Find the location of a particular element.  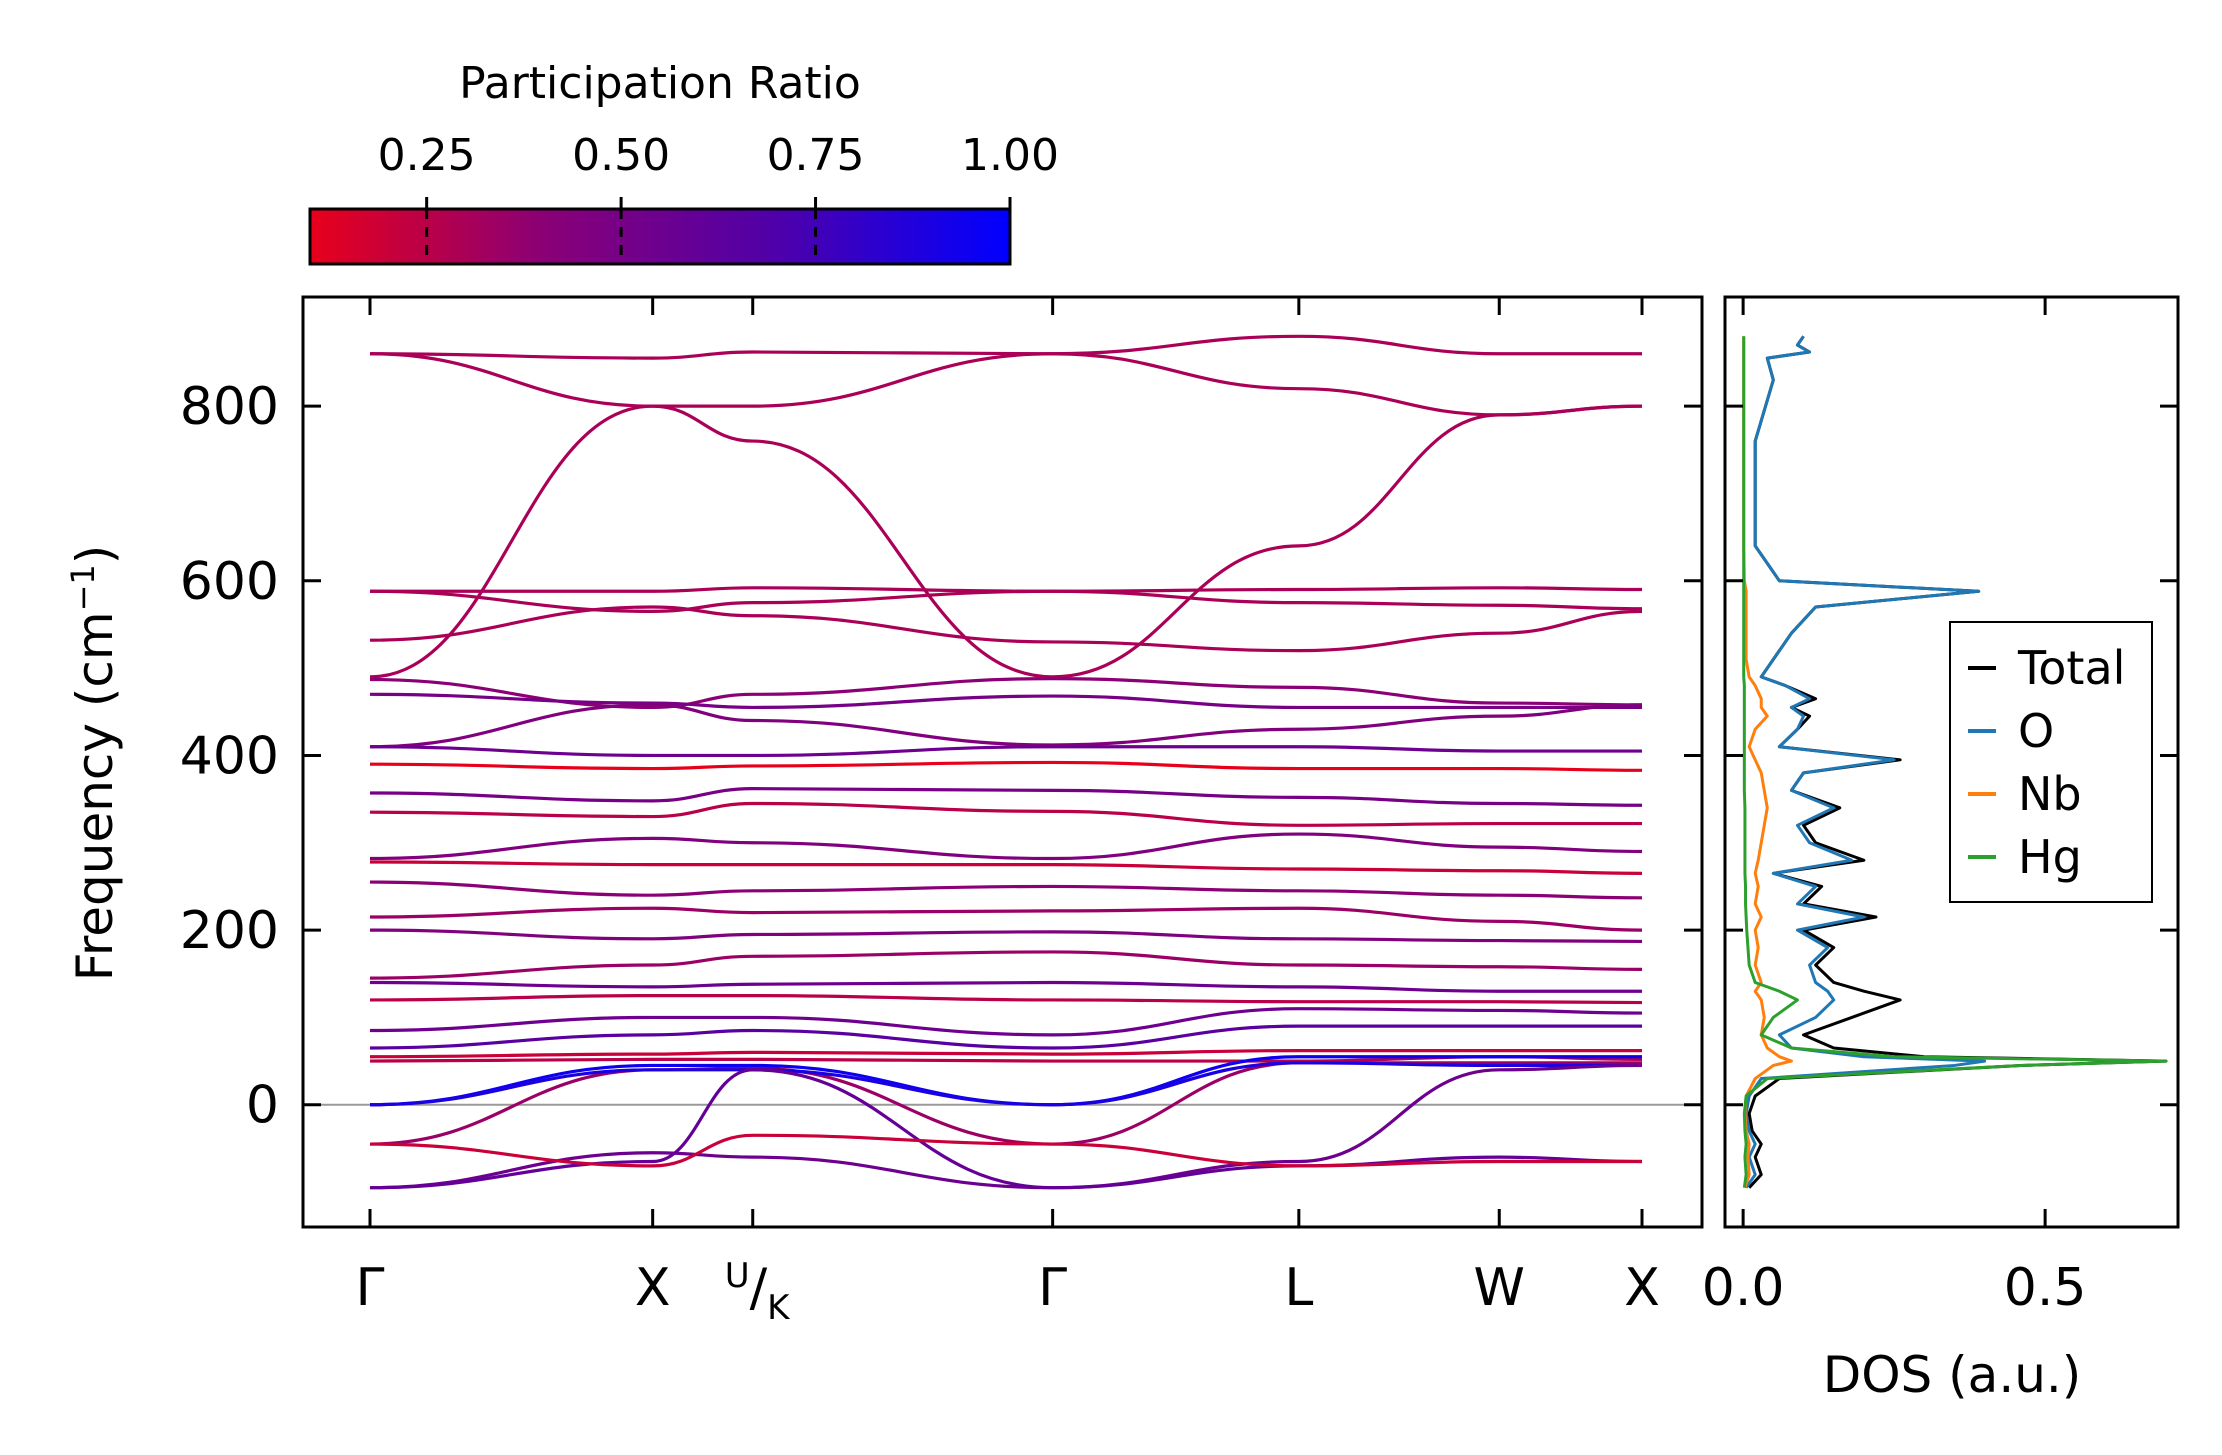

dos-y-ticks is located at coordinates (1951, 755).